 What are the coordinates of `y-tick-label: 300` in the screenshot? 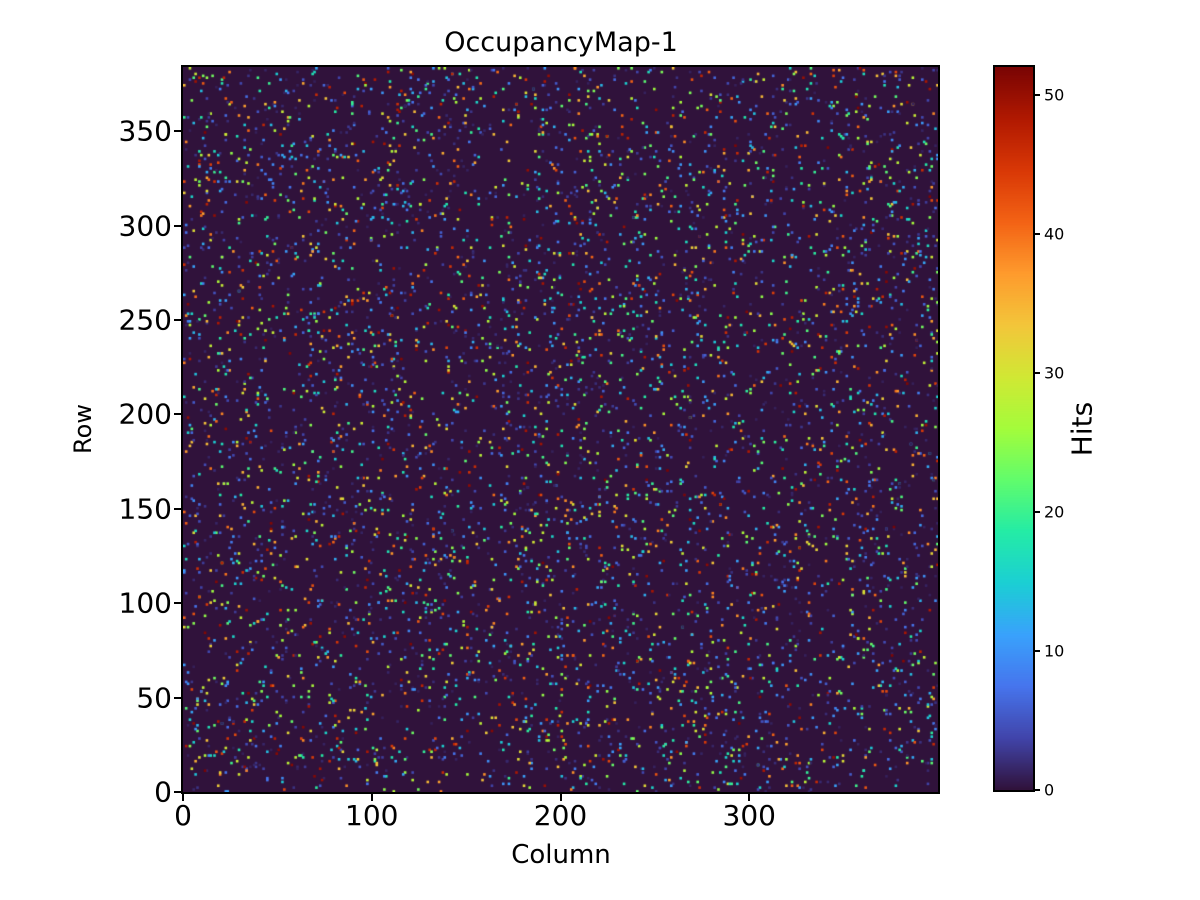 It's located at (145, 226).